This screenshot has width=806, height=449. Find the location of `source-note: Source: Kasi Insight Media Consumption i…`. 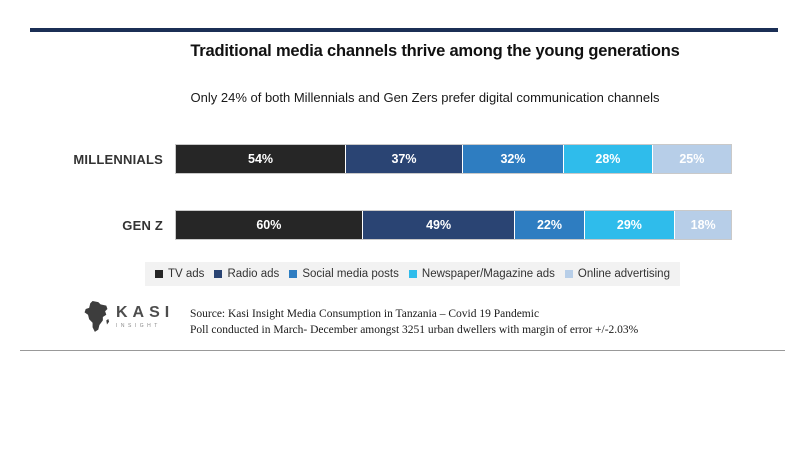

source-note: Source: Kasi Insight Media Consumption i… is located at coordinates (414, 322).